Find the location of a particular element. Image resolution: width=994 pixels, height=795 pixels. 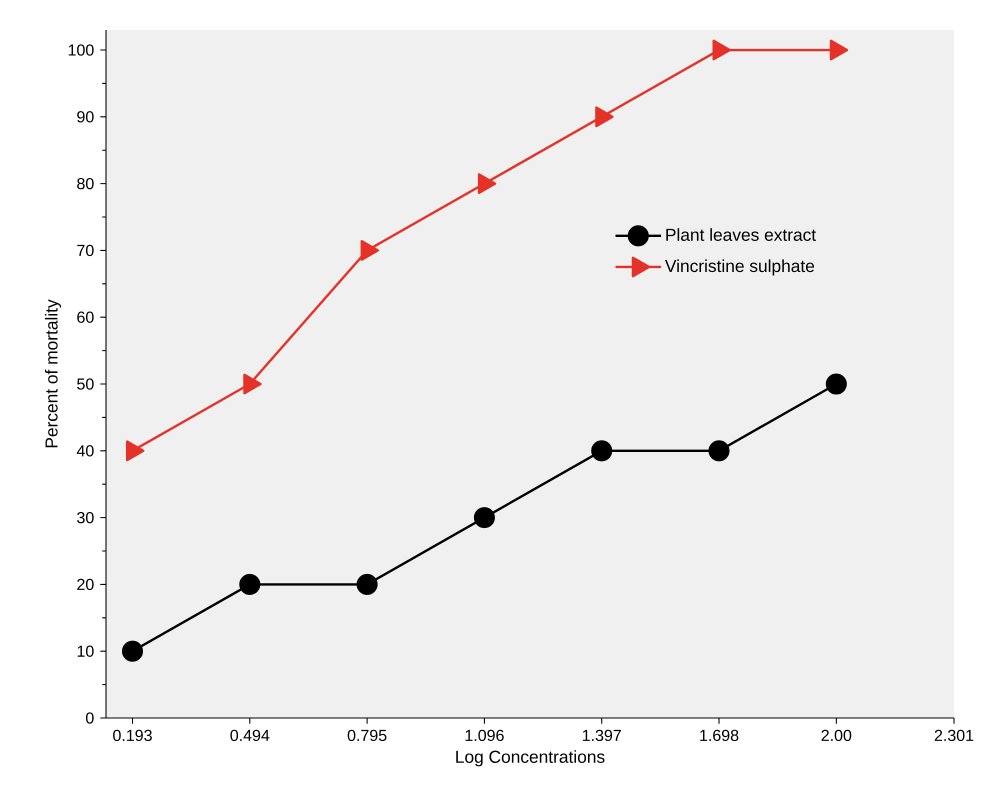

x-tick-label: 2.301 is located at coordinates (954, 736).